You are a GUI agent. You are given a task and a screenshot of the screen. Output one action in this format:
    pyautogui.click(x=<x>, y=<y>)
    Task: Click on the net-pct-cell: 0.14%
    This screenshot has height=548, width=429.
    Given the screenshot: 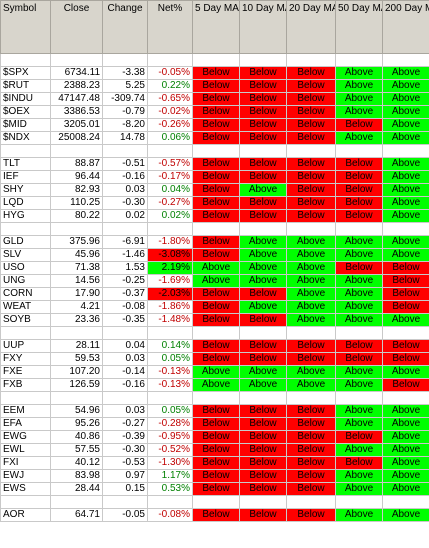 What is the action you would take?
    pyautogui.click(x=170, y=346)
    